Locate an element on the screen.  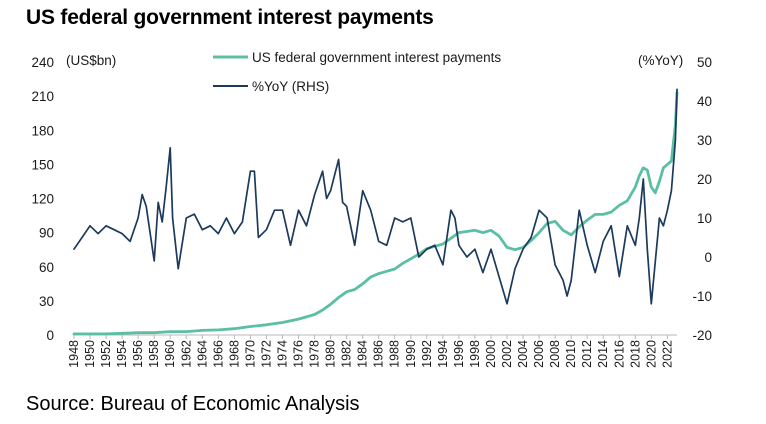
x-tick-label: 1974 is located at coordinates (282, 354).